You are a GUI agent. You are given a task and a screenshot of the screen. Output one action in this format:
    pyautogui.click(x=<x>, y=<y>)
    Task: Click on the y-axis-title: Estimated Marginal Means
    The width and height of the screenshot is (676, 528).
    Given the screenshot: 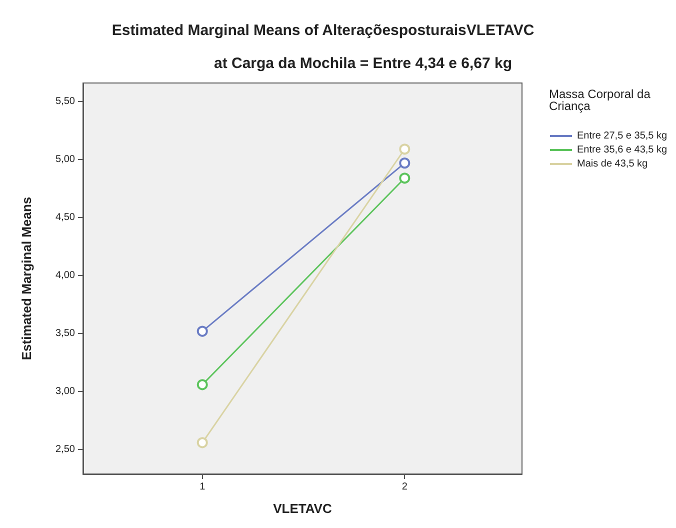 What is the action you would take?
    pyautogui.click(x=26, y=278)
    